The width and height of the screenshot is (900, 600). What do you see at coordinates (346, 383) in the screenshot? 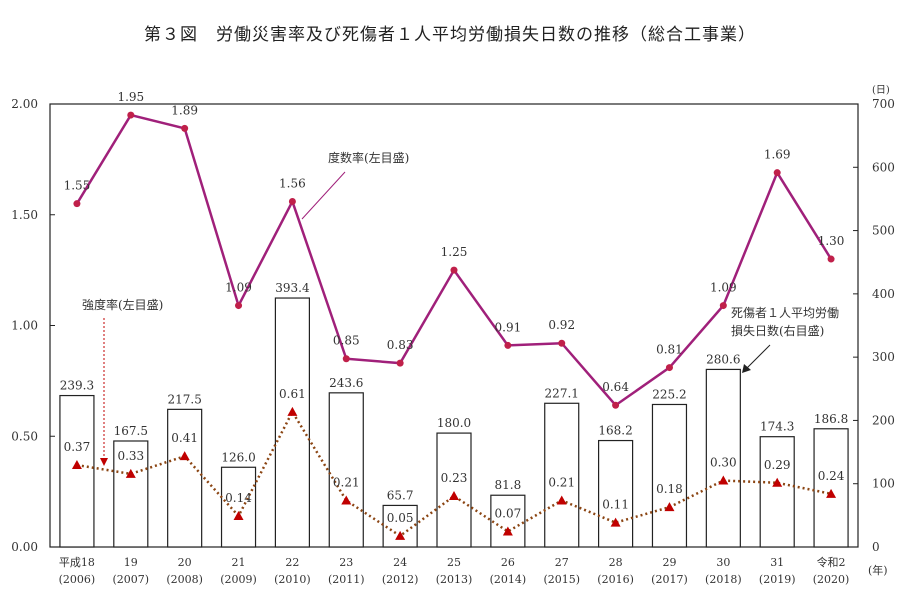
I see `bar-label: 243.6` at bounding box center [346, 383].